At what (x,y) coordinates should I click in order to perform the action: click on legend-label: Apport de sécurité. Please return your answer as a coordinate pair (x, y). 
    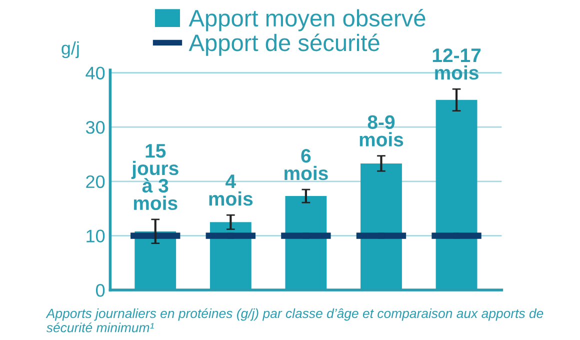
    Looking at the image, I should click on (284, 45).